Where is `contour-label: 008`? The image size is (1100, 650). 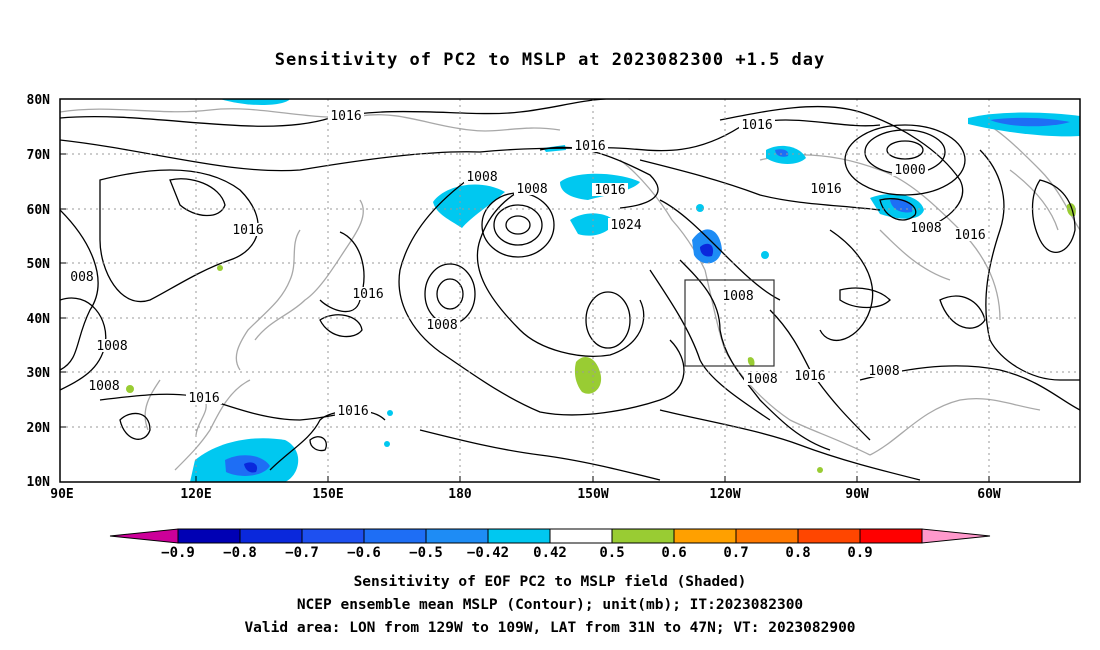
contour-label: 008 is located at coordinates (81, 277).